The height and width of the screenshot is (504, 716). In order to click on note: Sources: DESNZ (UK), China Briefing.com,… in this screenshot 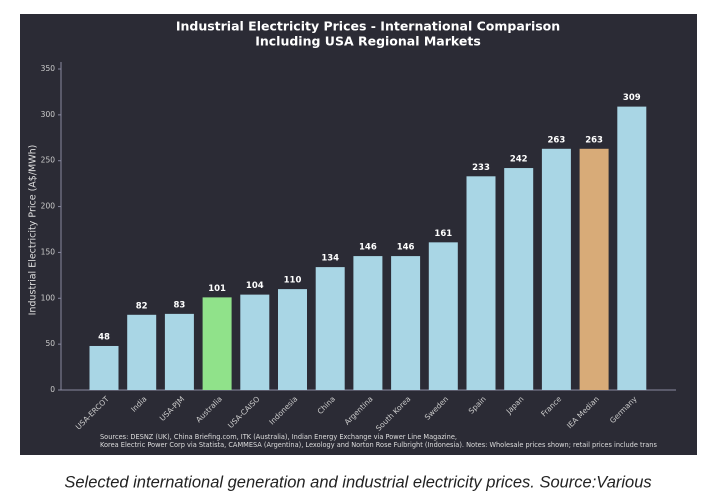, I will do `click(278, 437)`.